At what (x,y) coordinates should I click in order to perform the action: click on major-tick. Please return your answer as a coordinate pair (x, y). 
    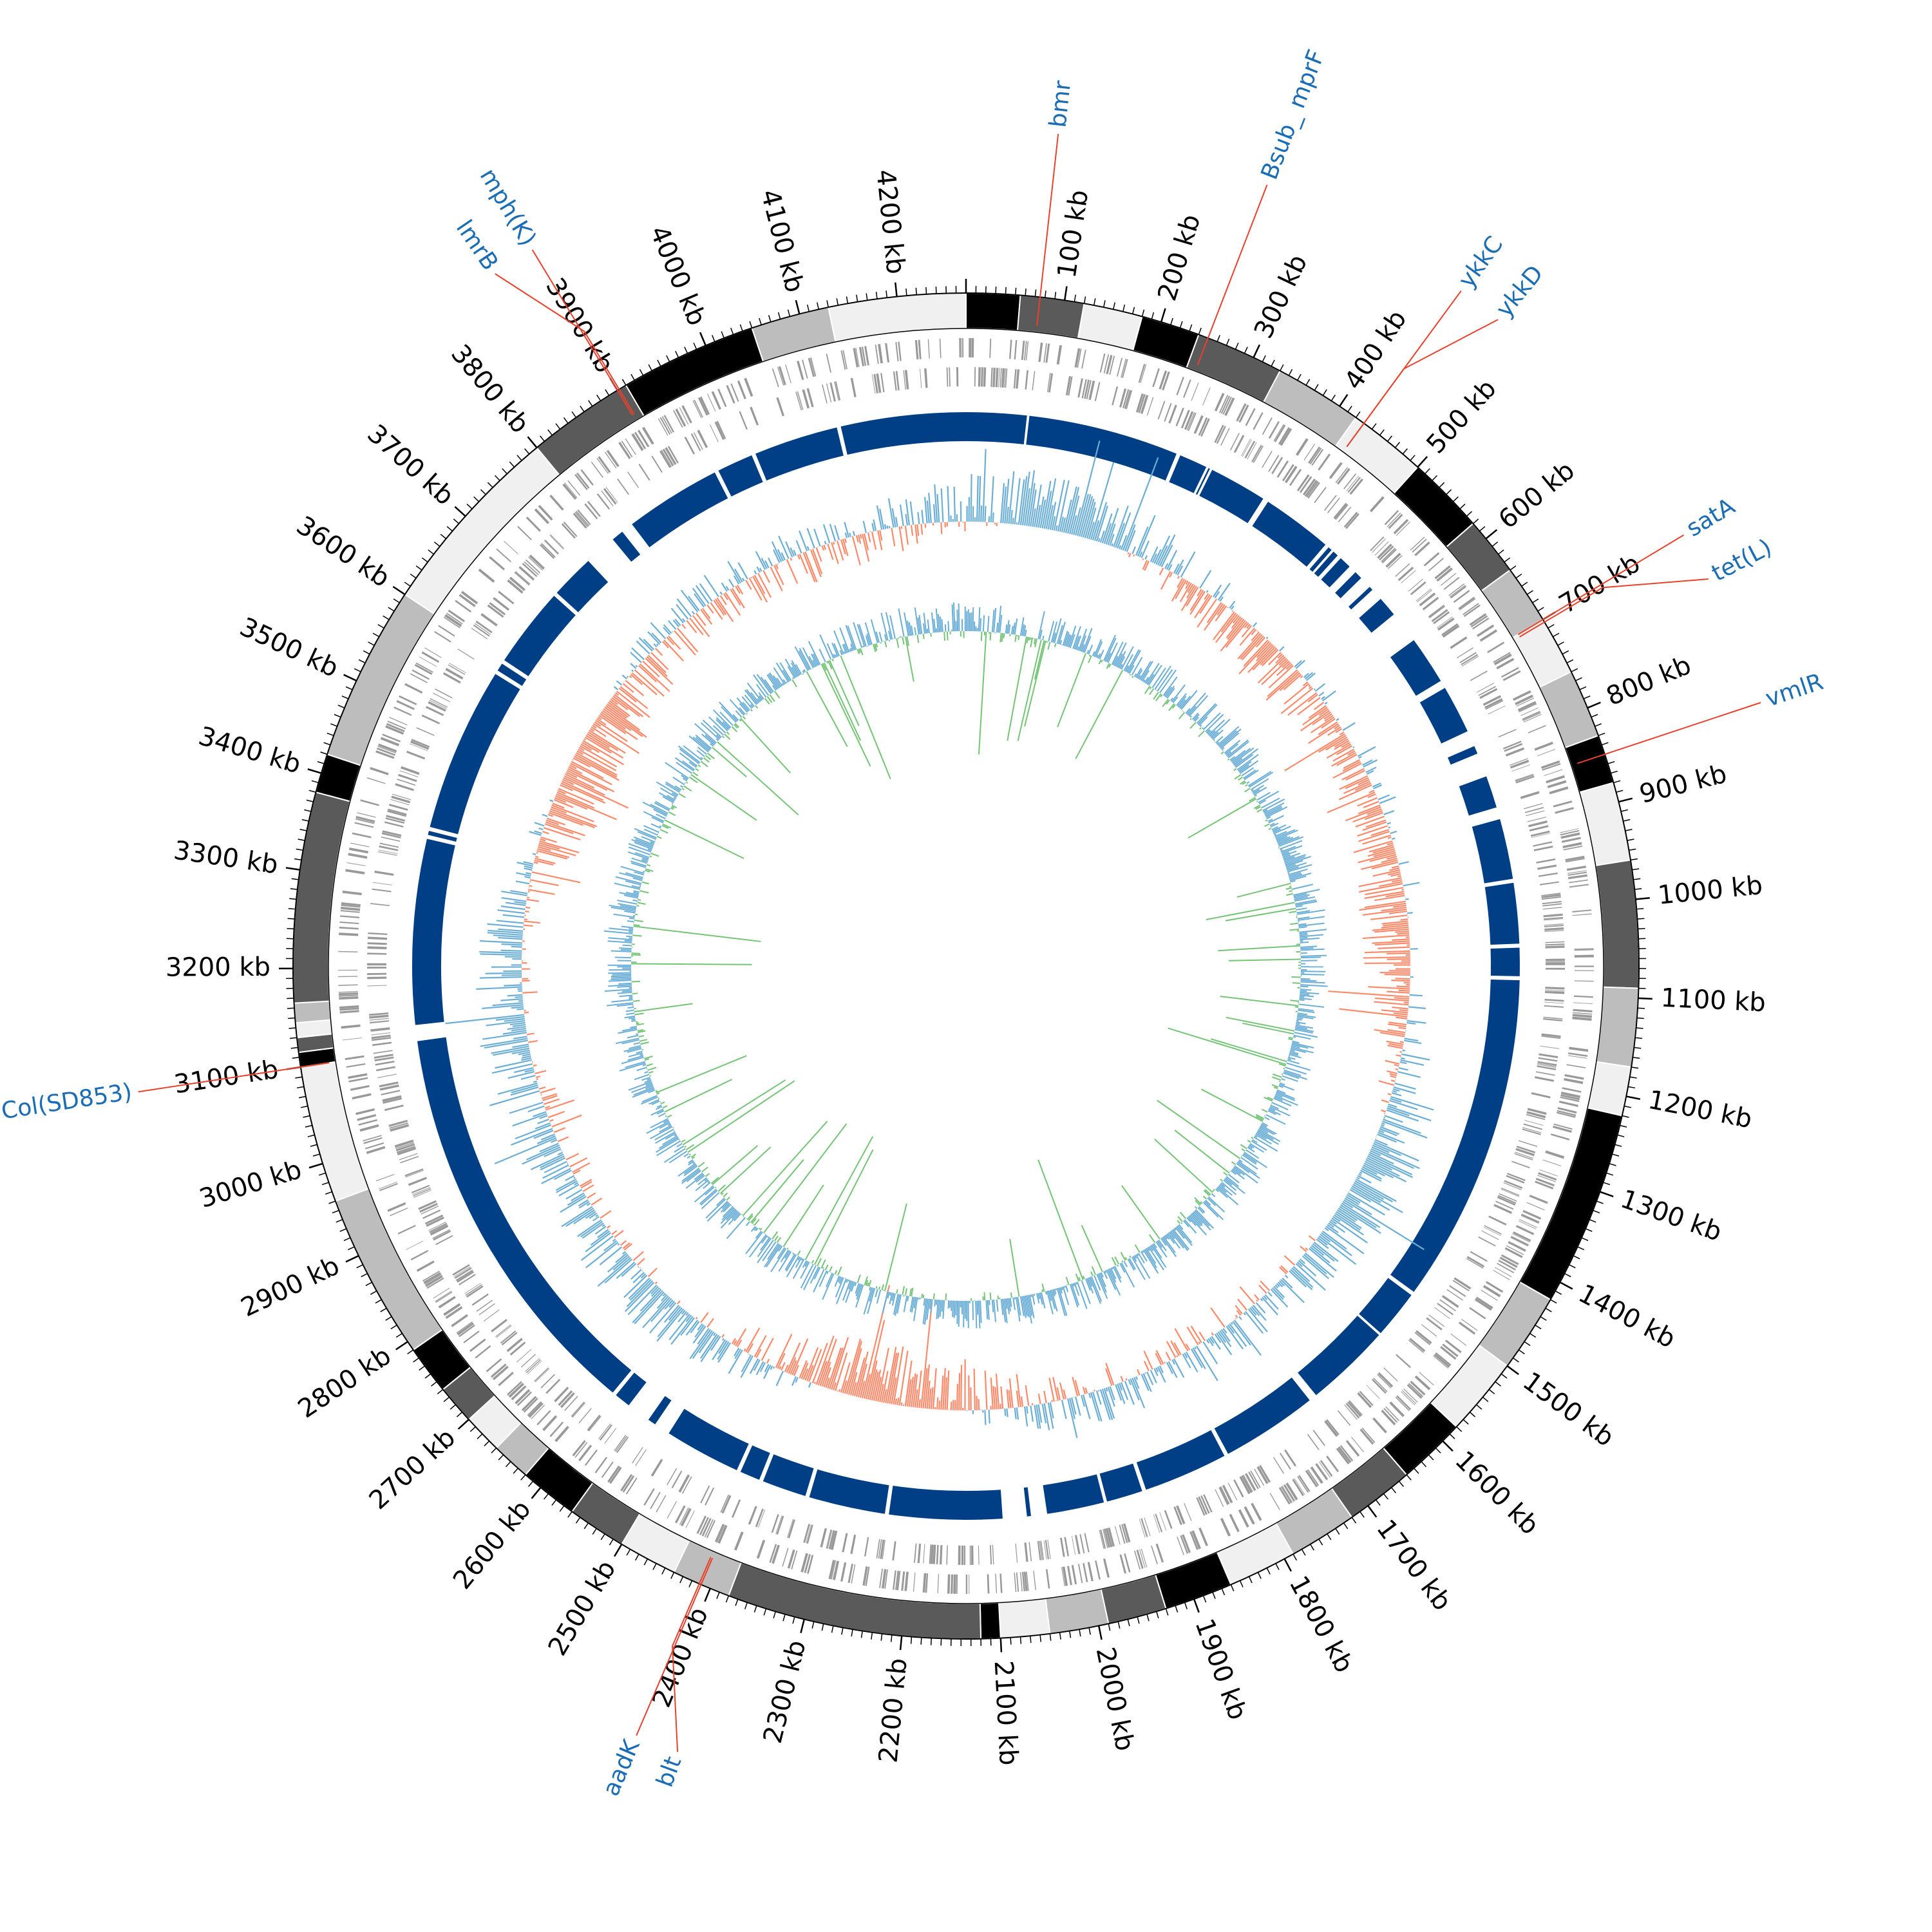
    Looking at the image, I should click on (897, 289).